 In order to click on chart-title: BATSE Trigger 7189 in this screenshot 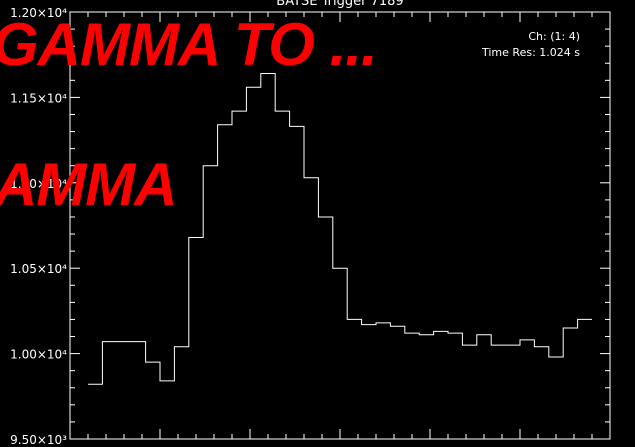, I will do `click(339, 4)`.